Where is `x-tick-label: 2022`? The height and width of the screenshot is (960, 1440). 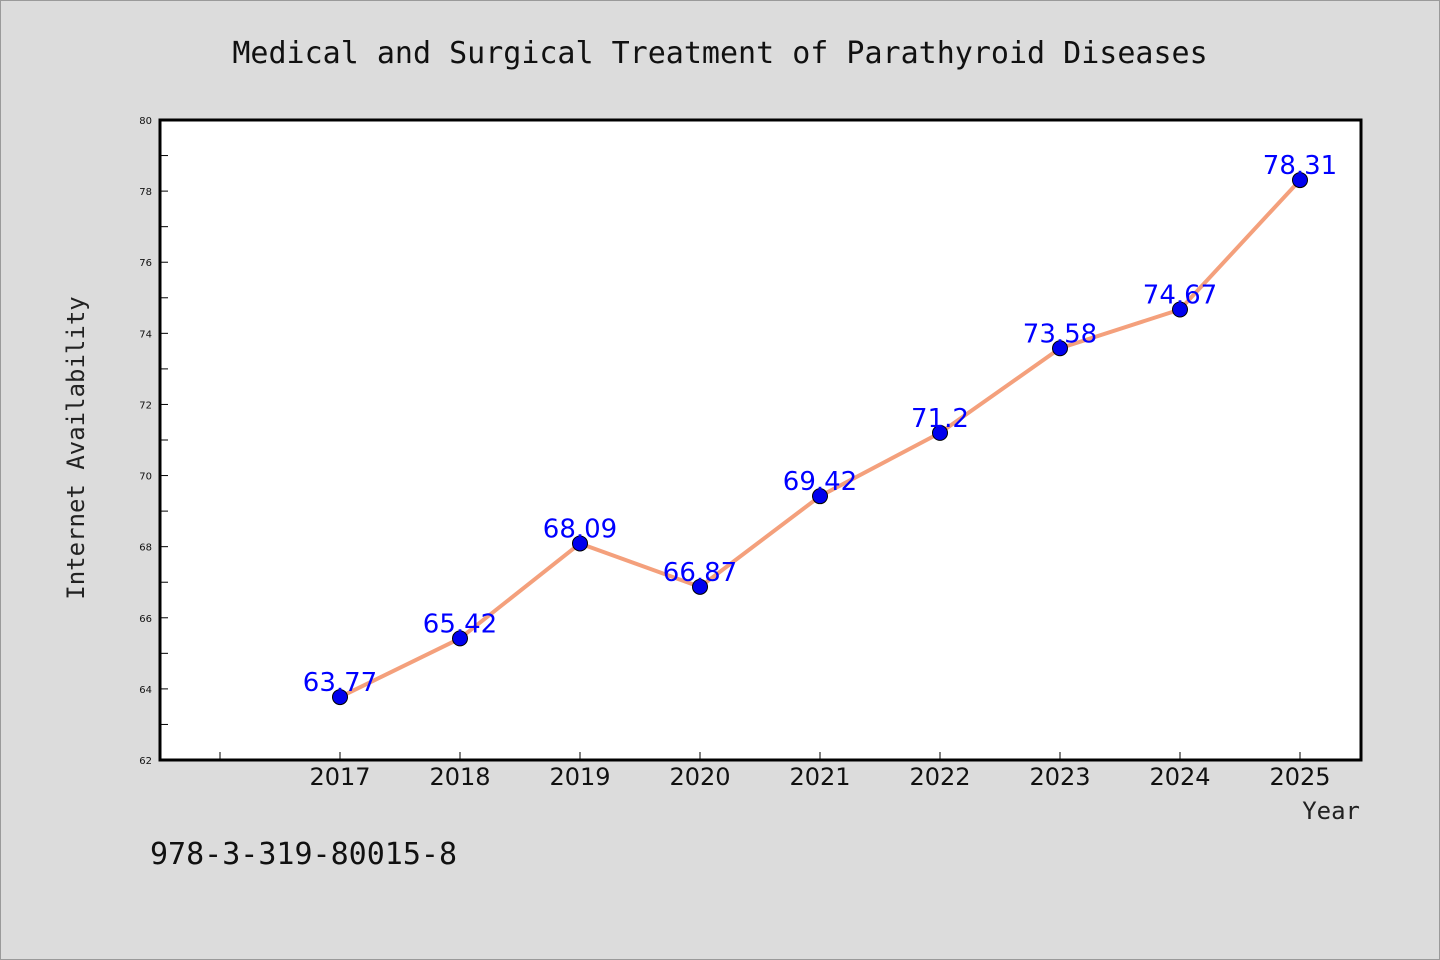 x-tick-label: 2022 is located at coordinates (939, 777).